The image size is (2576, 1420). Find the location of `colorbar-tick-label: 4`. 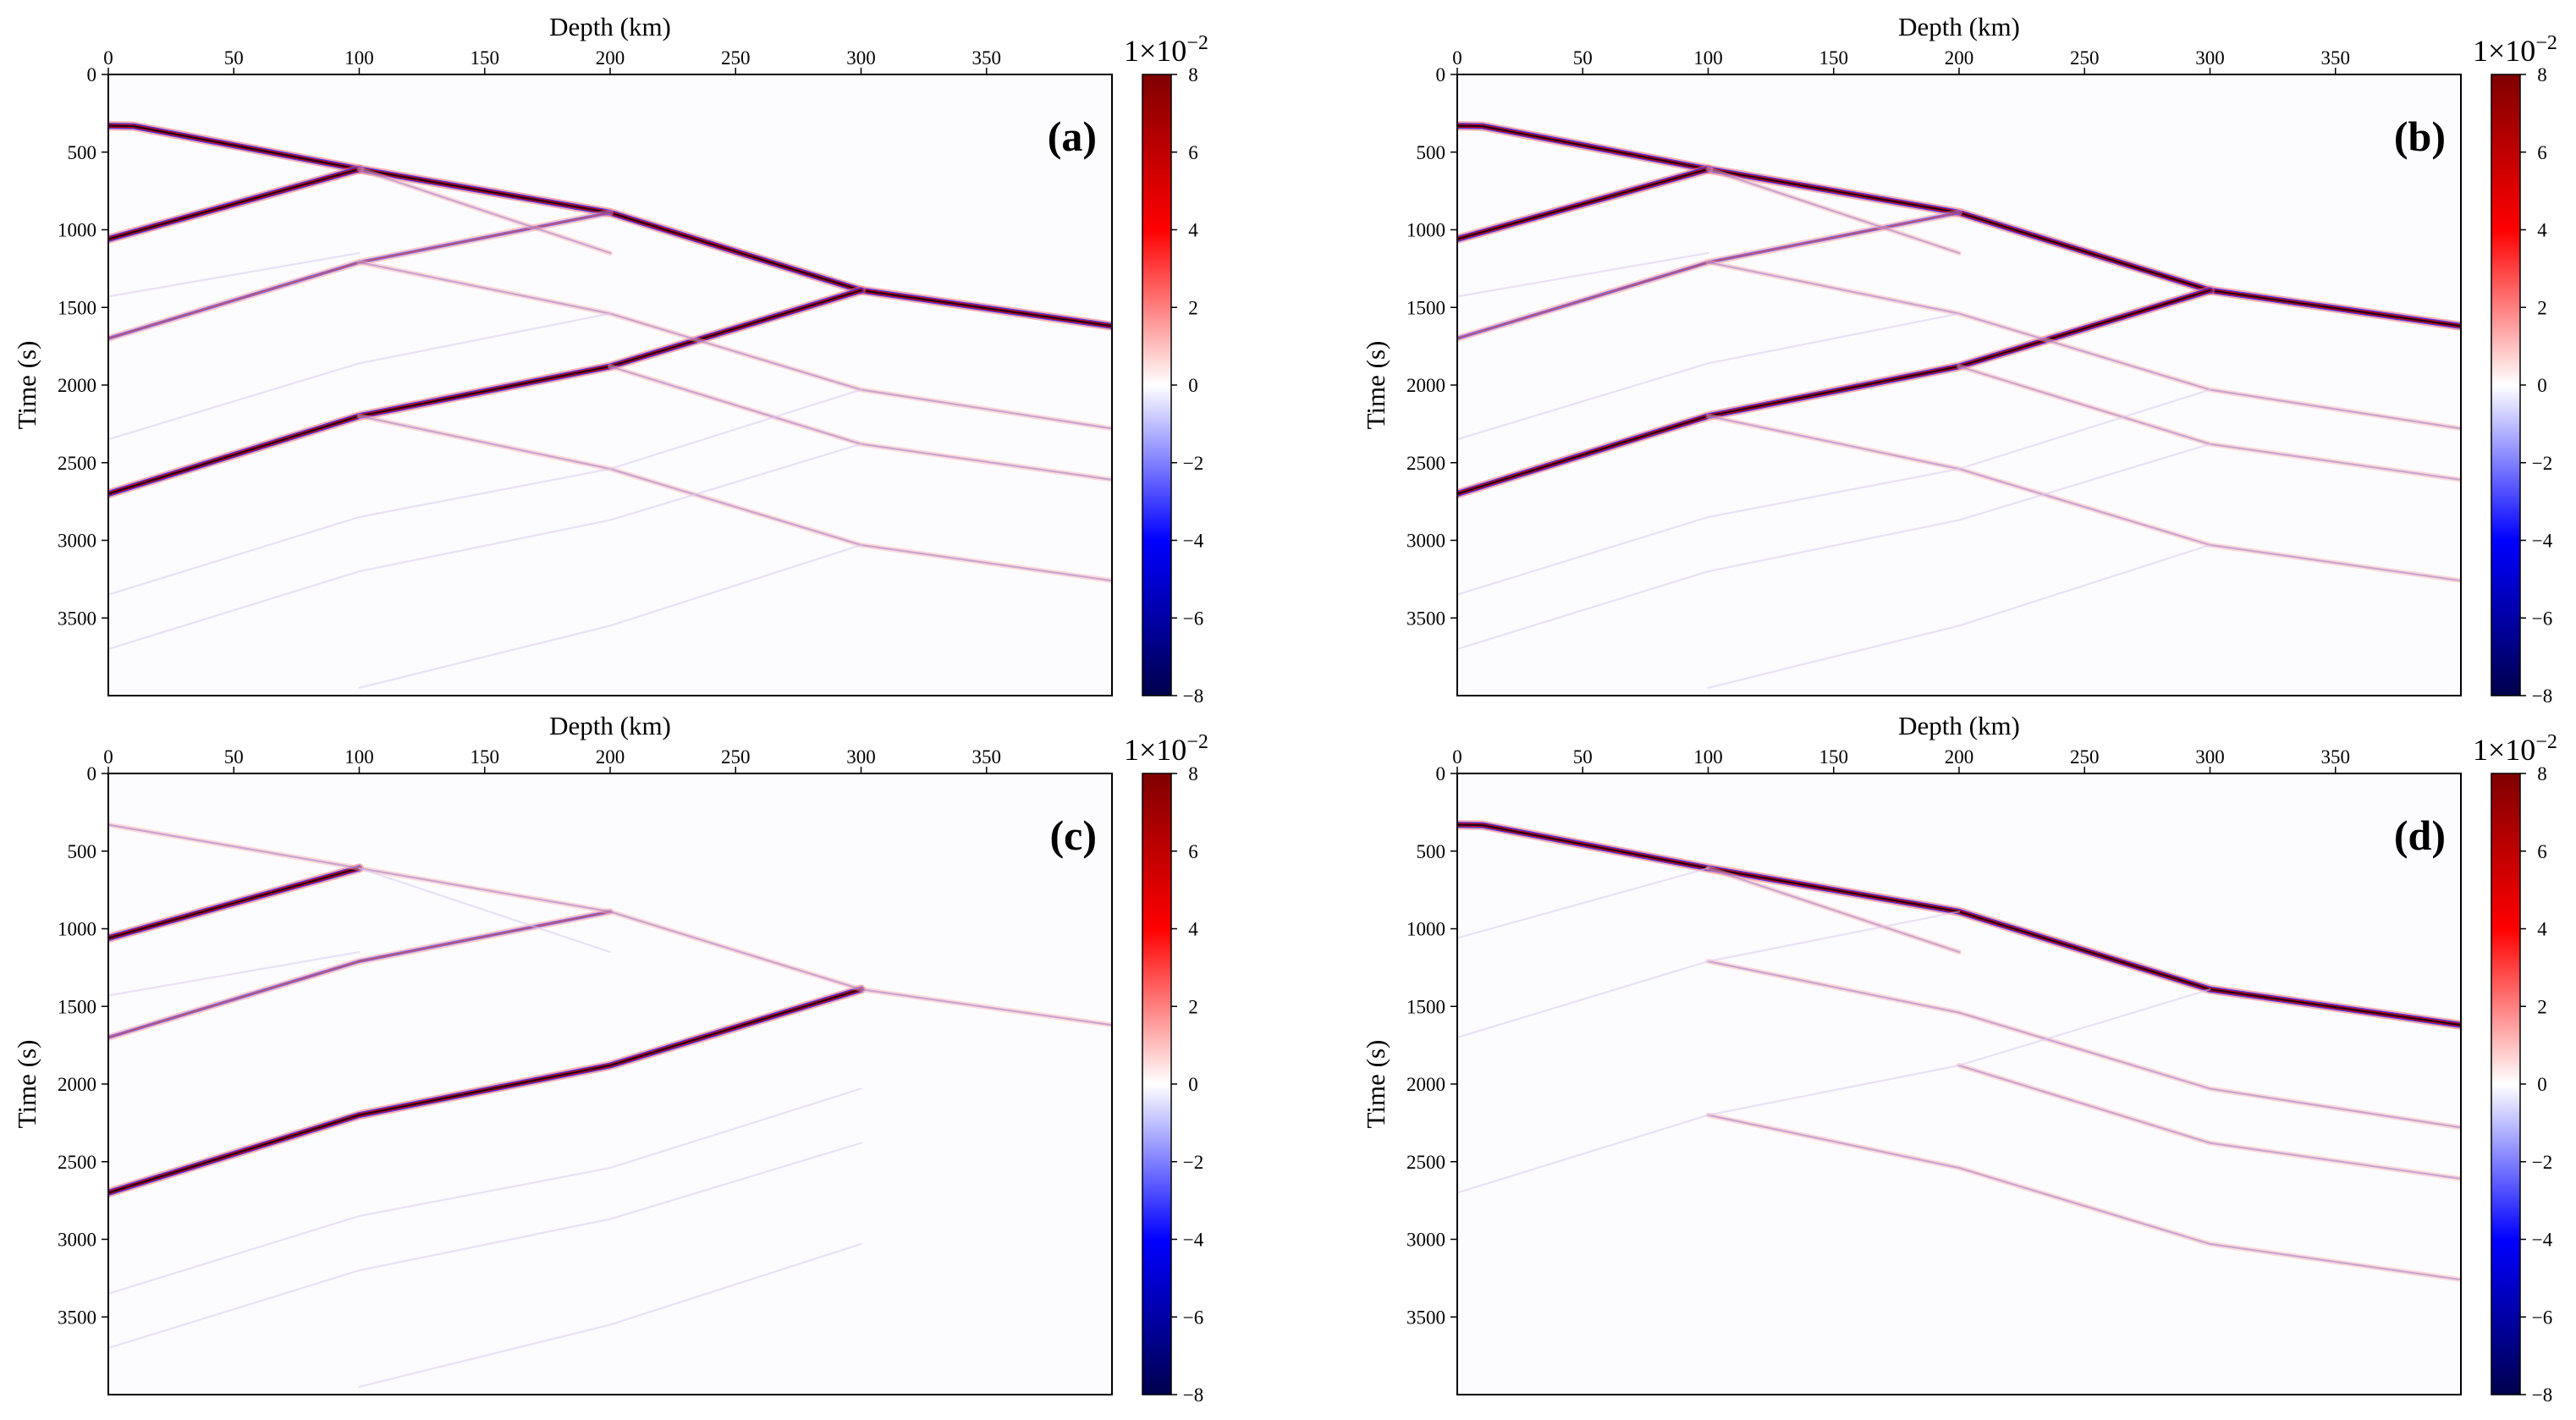

colorbar-tick-label: 4 is located at coordinates (1193, 230).